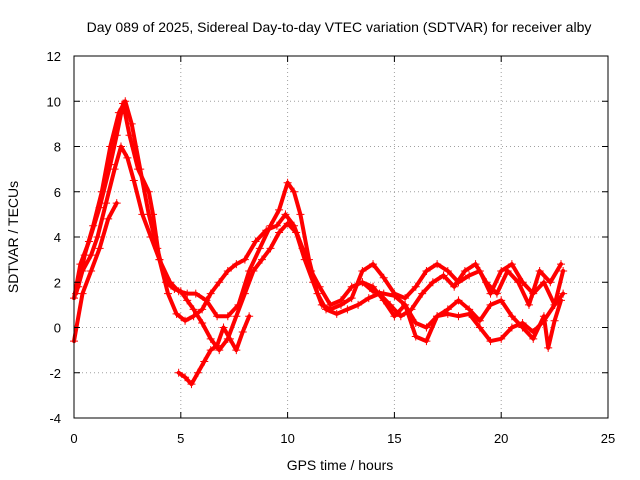  What do you see at coordinates (54, 56) in the screenshot?
I see `y-tick-label: 12` at bounding box center [54, 56].